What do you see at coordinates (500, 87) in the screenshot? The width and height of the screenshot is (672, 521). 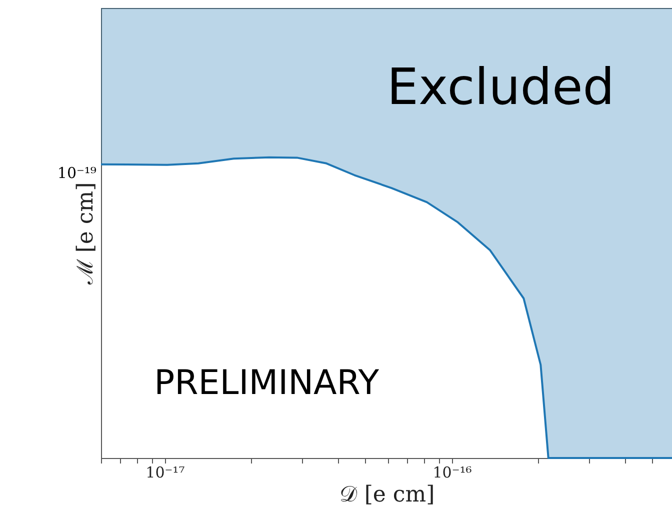 I see `text: Excluded` at bounding box center [500, 87].